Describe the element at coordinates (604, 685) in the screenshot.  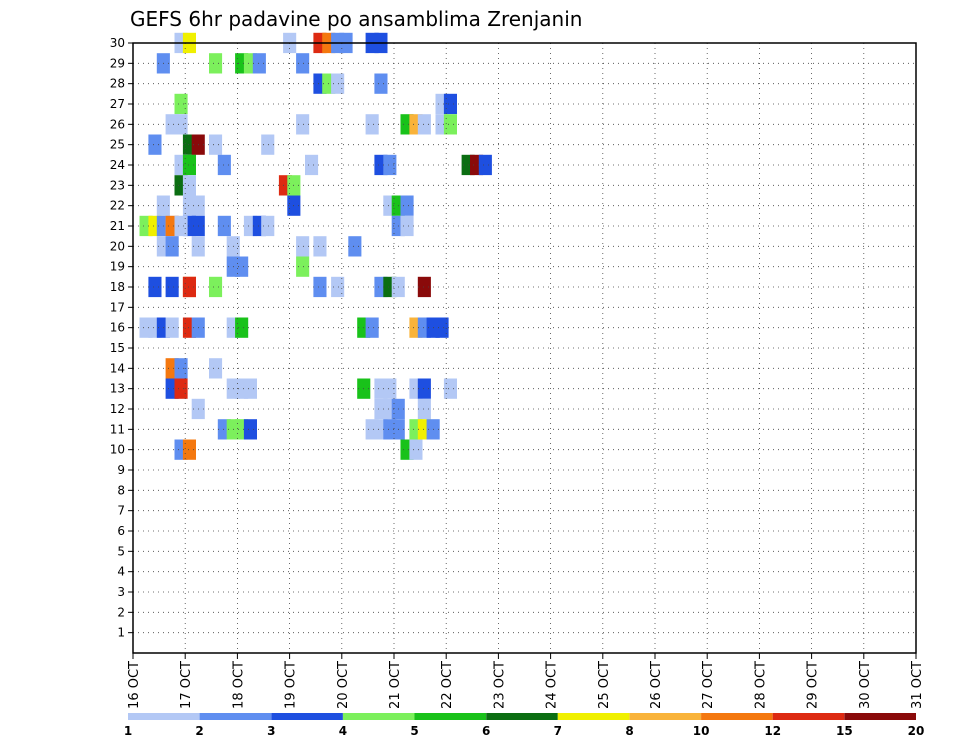
I see `x-tick-label: 25 OCT` at that location.